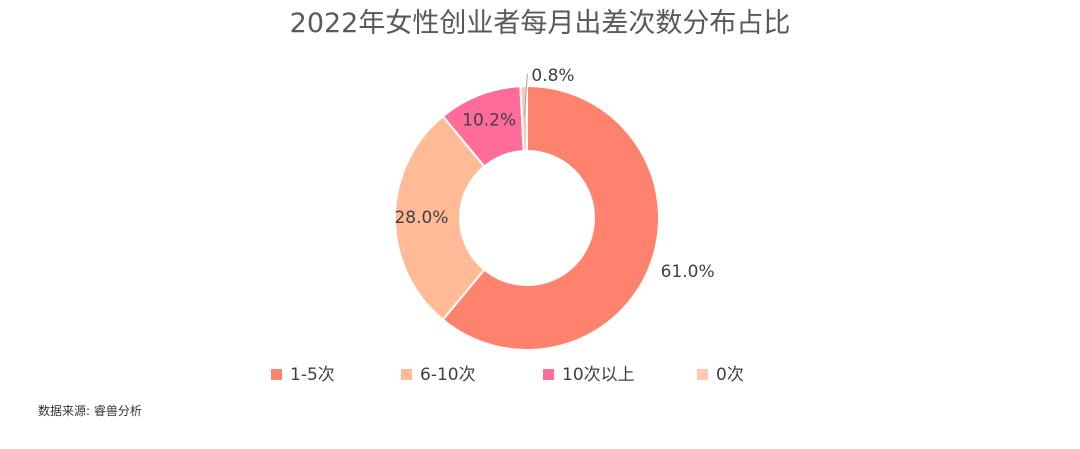 The height and width of the screenshot is (449, 1080). I want to click on donut-slices, so click(527, 217).